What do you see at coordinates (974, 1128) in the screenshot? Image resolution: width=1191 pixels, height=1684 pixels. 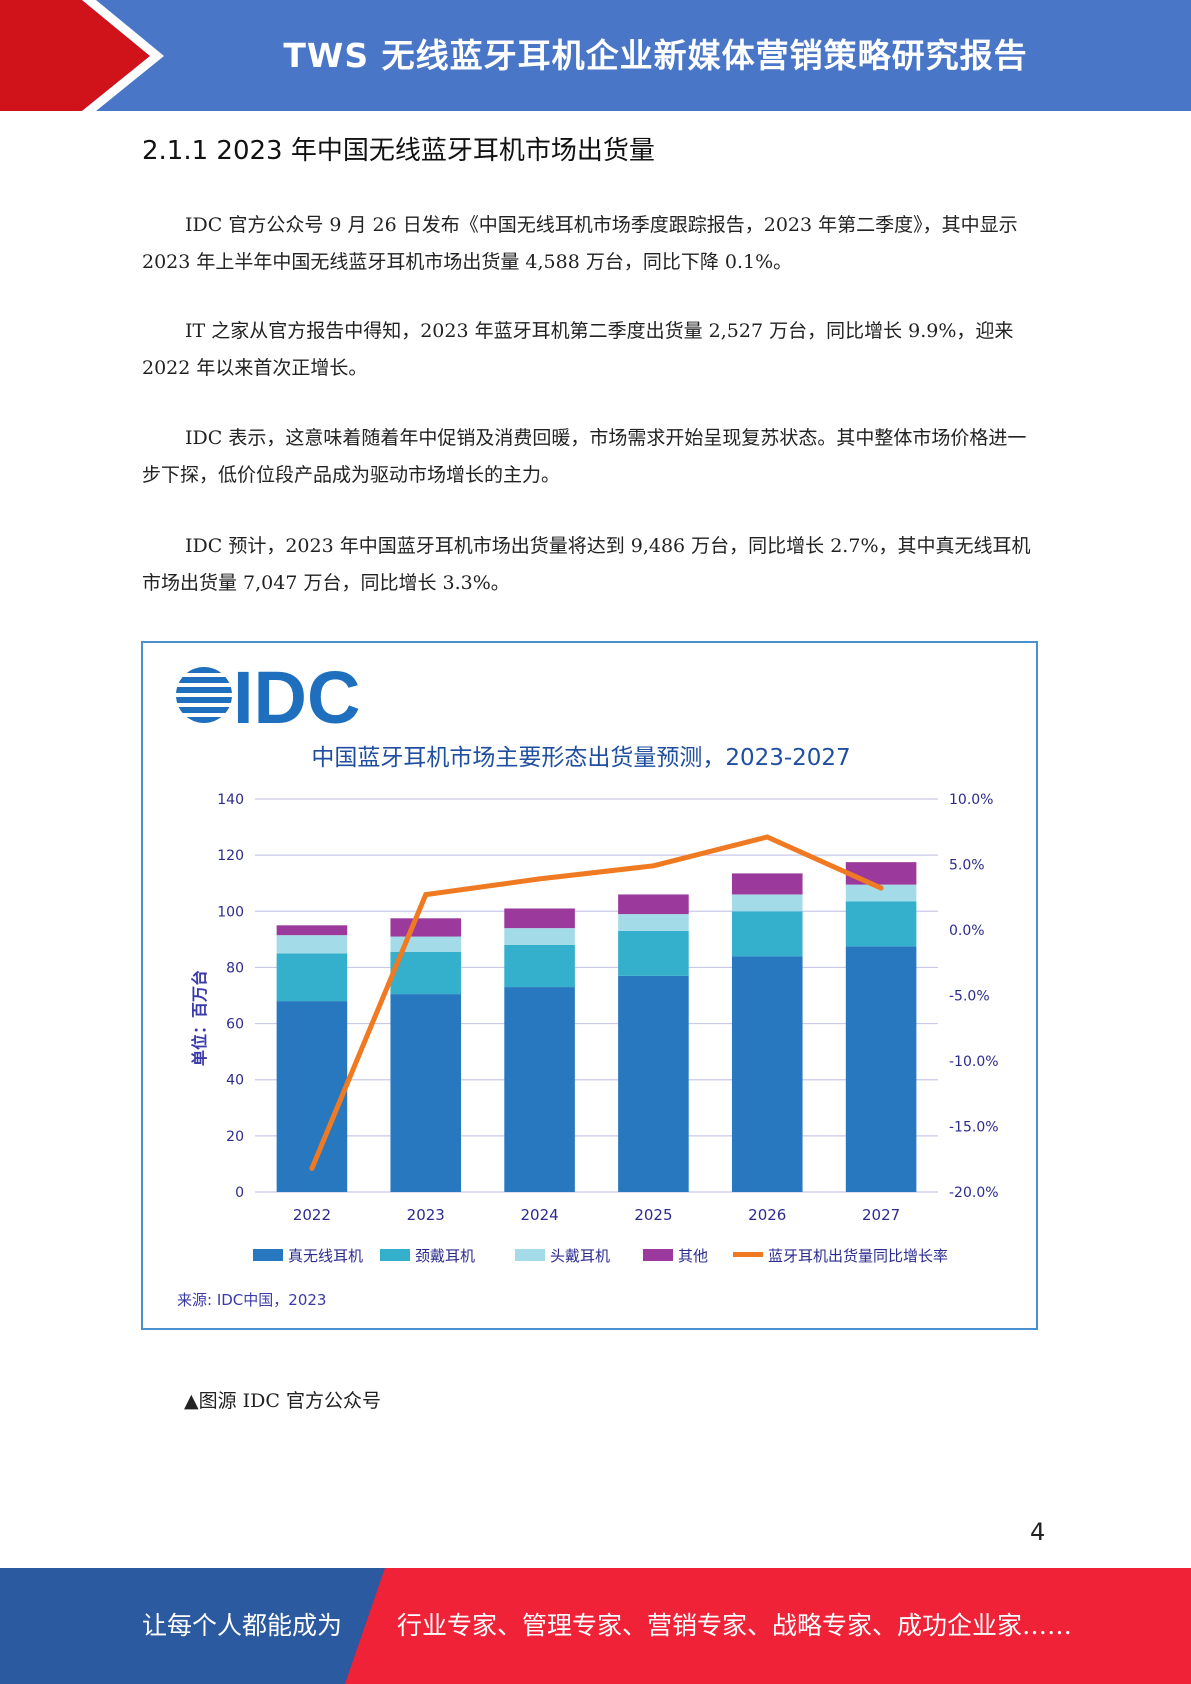 I see `y2-tick-label: -15.0%` at bounding box center [974, 1128].